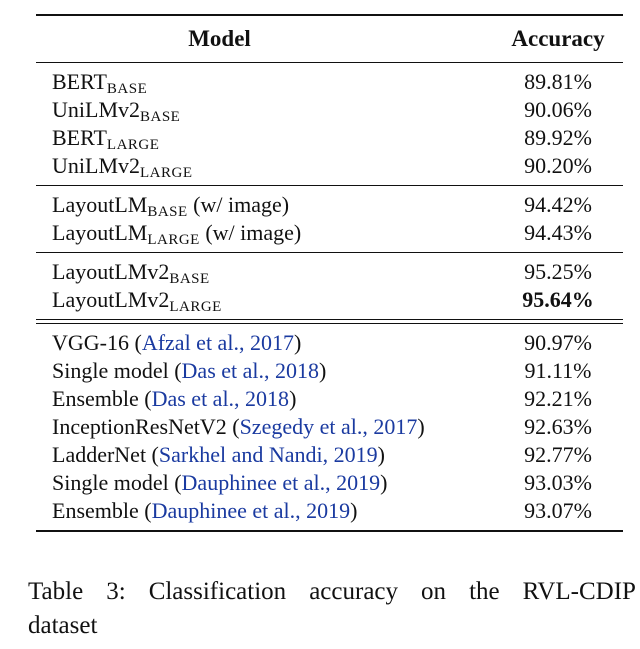 This screenshot has height=649, width=640. I want to click on accuracy-cell: 95.25%, so click(558, 271).